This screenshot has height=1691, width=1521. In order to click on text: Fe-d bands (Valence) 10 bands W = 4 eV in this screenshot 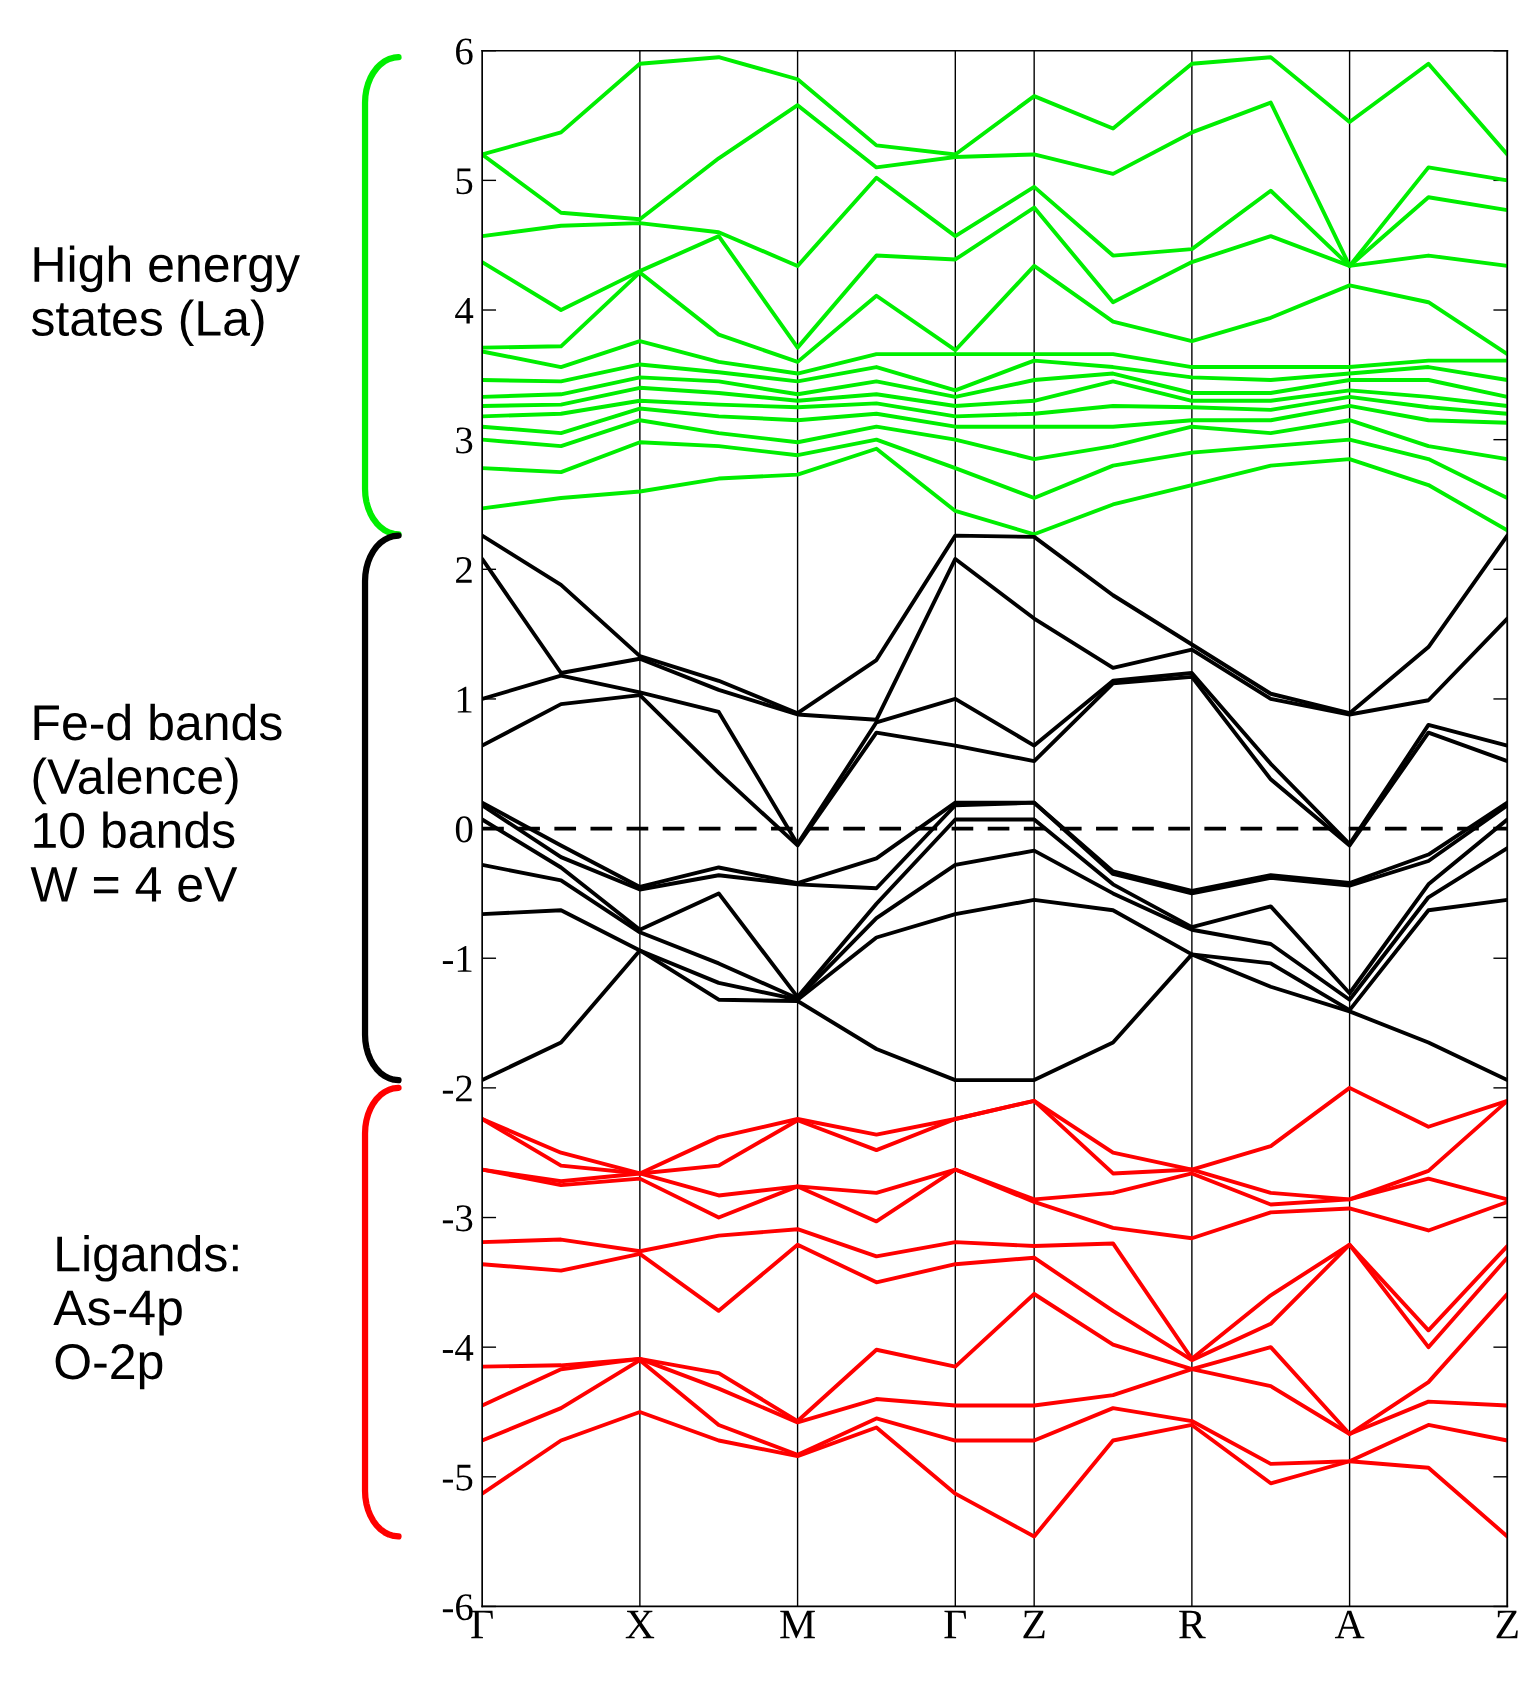, I will do `click(156, 803)`.